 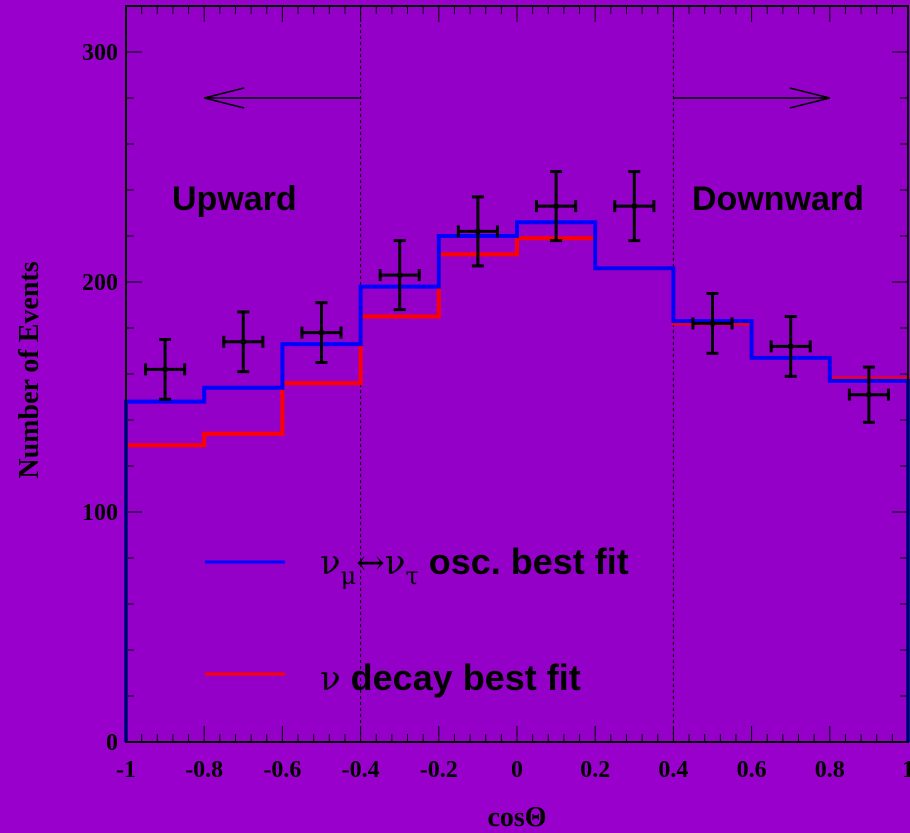 I want to click on legend-decay-label: ν decay best fit, so click(x=450, y=678).